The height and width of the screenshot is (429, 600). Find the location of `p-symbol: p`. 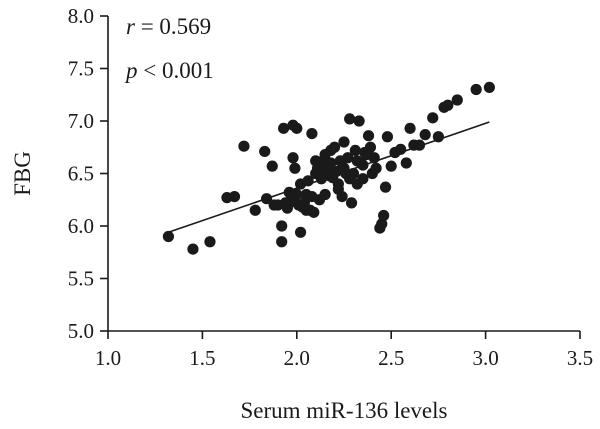

p-symbol: p is located at coordinates (131, 70).